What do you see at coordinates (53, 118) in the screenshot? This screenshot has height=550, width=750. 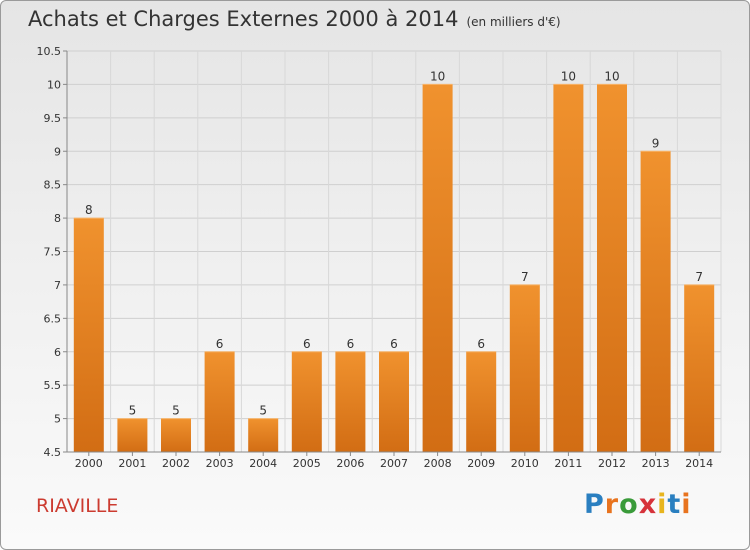 I see `y-tick-label: 9.5` at bounding box center [53, 118].